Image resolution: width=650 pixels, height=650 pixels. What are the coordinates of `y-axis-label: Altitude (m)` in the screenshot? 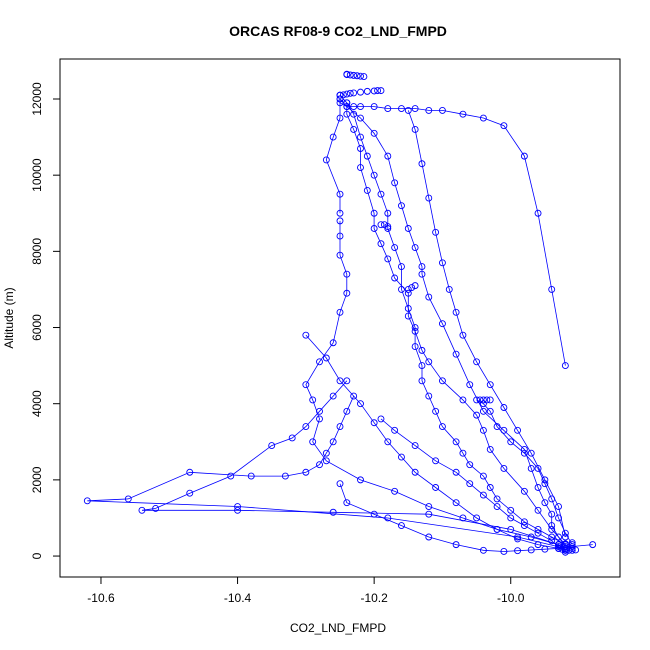 It's located at (9, 317).